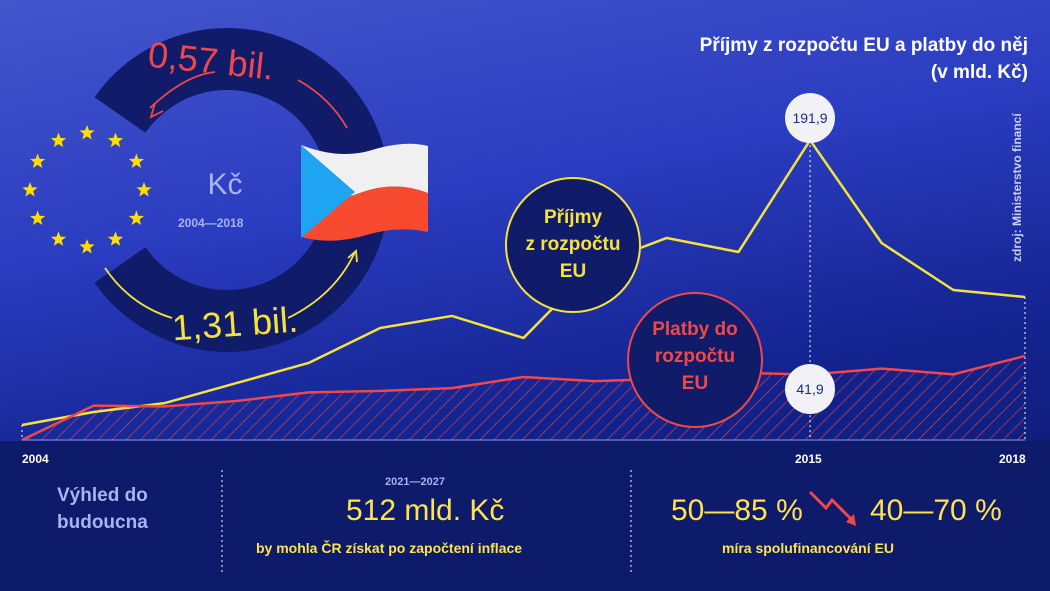 The image size is (1050, 591). Describe the element at coordinates (808, 548) in the screenshot. I see `cofinancing-note: míra spolufinancování EU` at that location.